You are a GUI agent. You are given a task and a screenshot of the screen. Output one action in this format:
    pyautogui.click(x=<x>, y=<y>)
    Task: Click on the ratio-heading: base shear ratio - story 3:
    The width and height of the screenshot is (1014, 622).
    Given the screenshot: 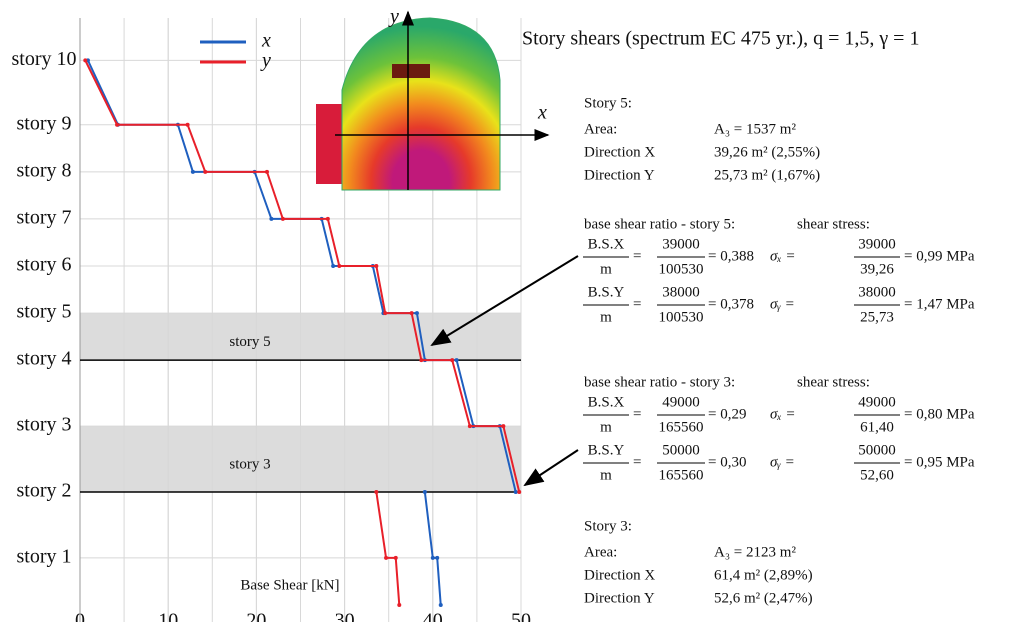 What is the action you would take?
    pyautogui.click(x=659, y=382)
    